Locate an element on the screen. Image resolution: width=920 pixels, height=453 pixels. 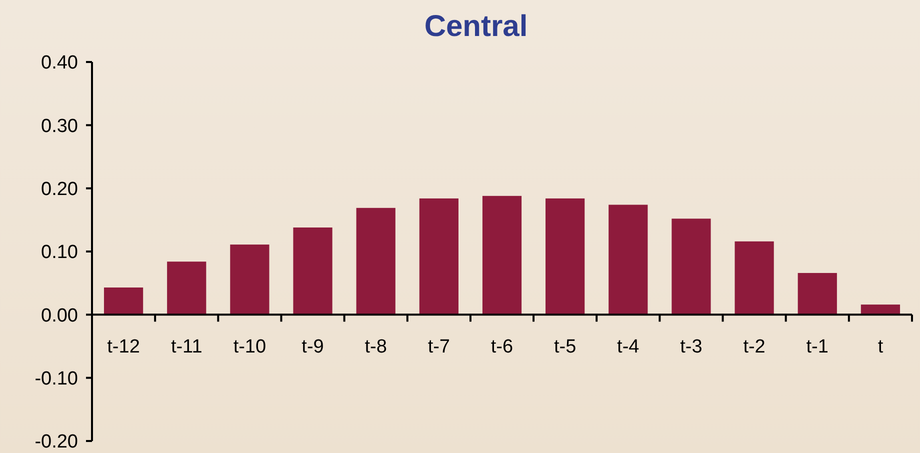
x-tick-label: t-10 is located at coordinates (249, 347).